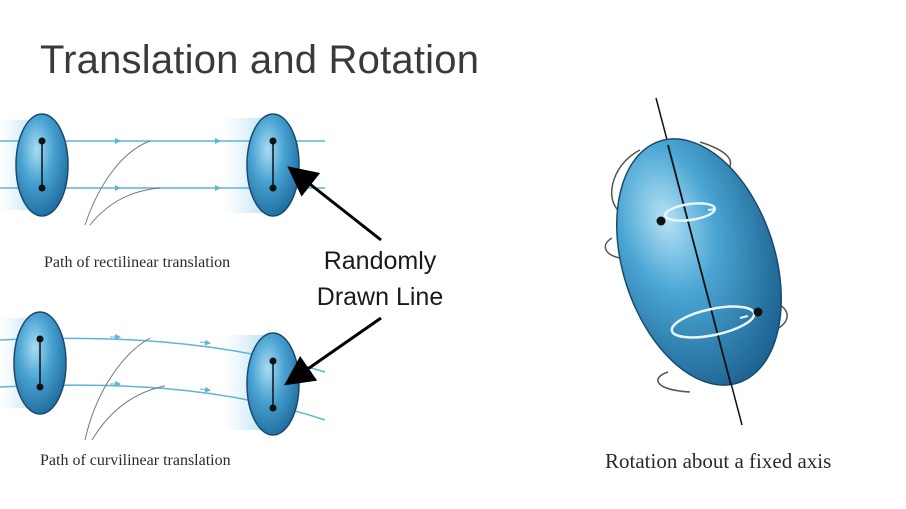 Image resolution: width=906 pixels, height=509 pixels. Describe the element at coordinates (260, 60) in the screenshot. I see `slide-title: Translation and Rotation` at that location.